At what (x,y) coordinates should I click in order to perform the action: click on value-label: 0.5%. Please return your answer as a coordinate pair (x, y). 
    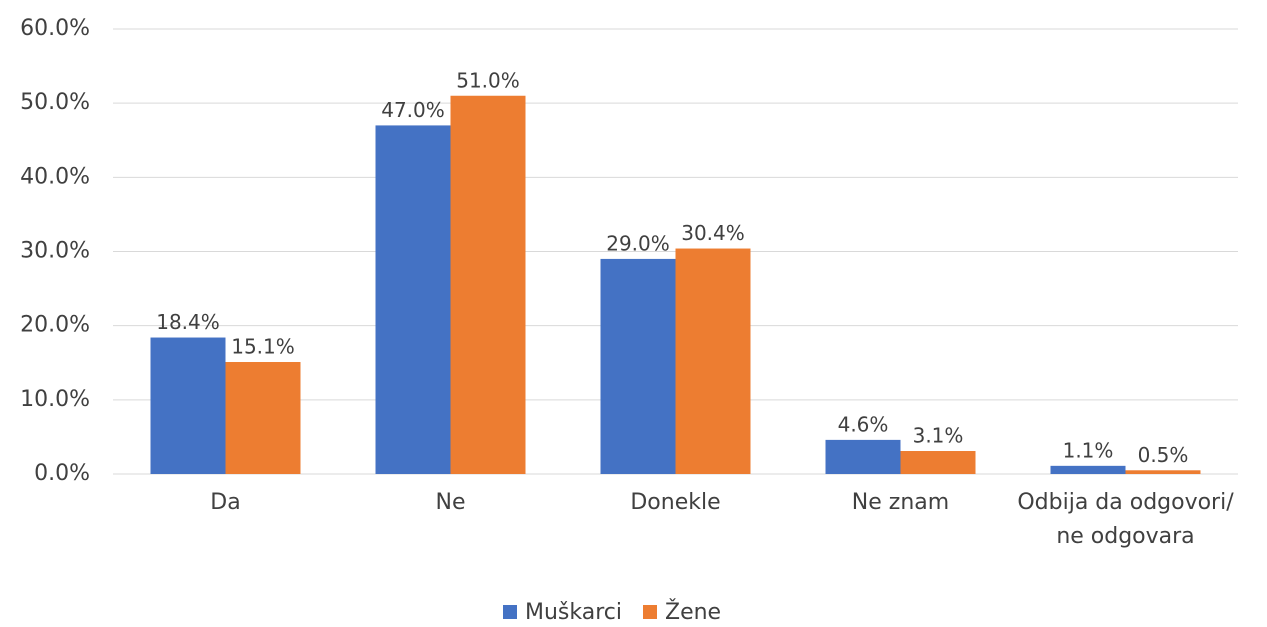
    Looking at the image, I should click on (1163, 455).